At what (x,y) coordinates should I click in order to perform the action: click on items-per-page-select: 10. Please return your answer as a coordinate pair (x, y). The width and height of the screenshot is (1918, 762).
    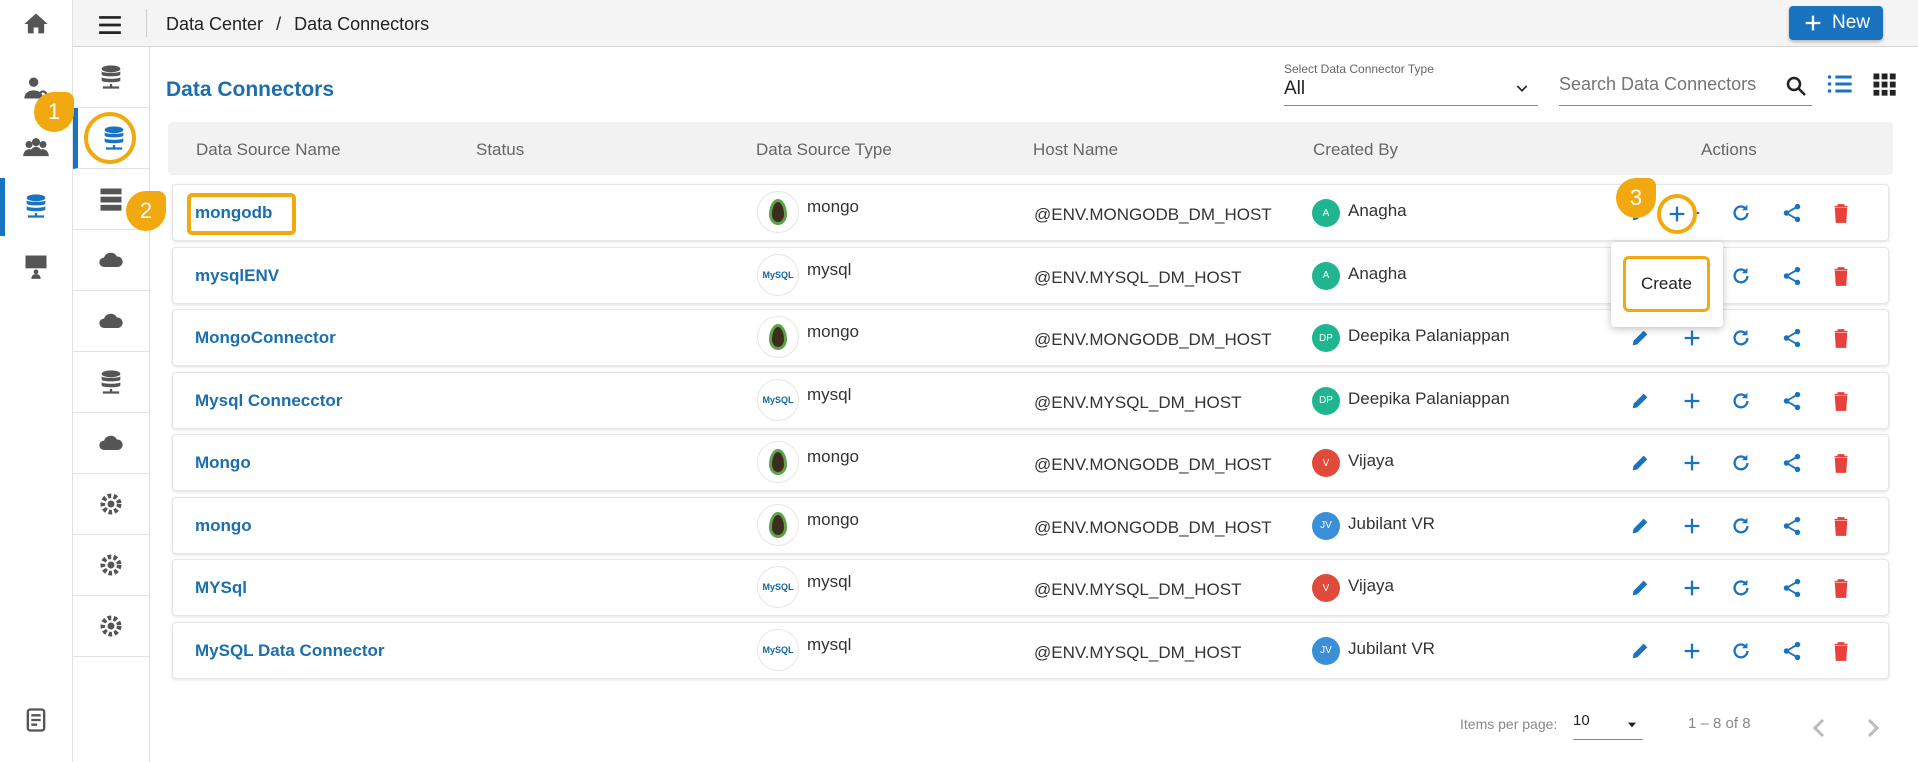
    Looking at the image, I should click on (1608, 726).